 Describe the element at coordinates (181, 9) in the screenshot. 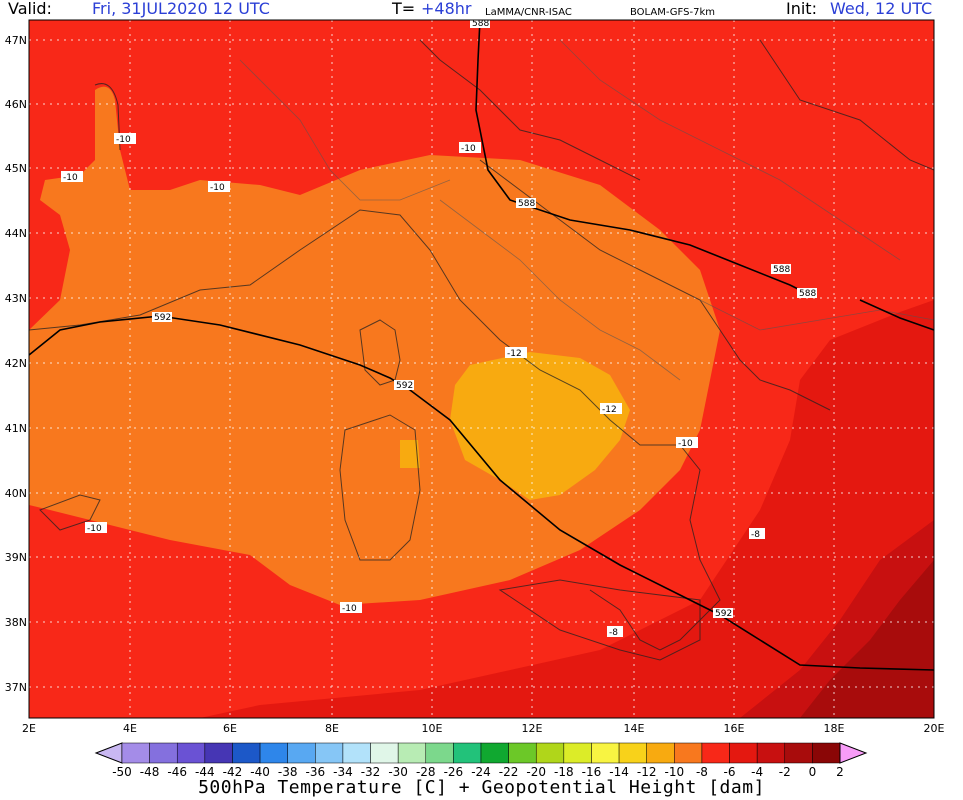

I see `valid-date: Fri, 31JUL2020 12 UTC` at that location.